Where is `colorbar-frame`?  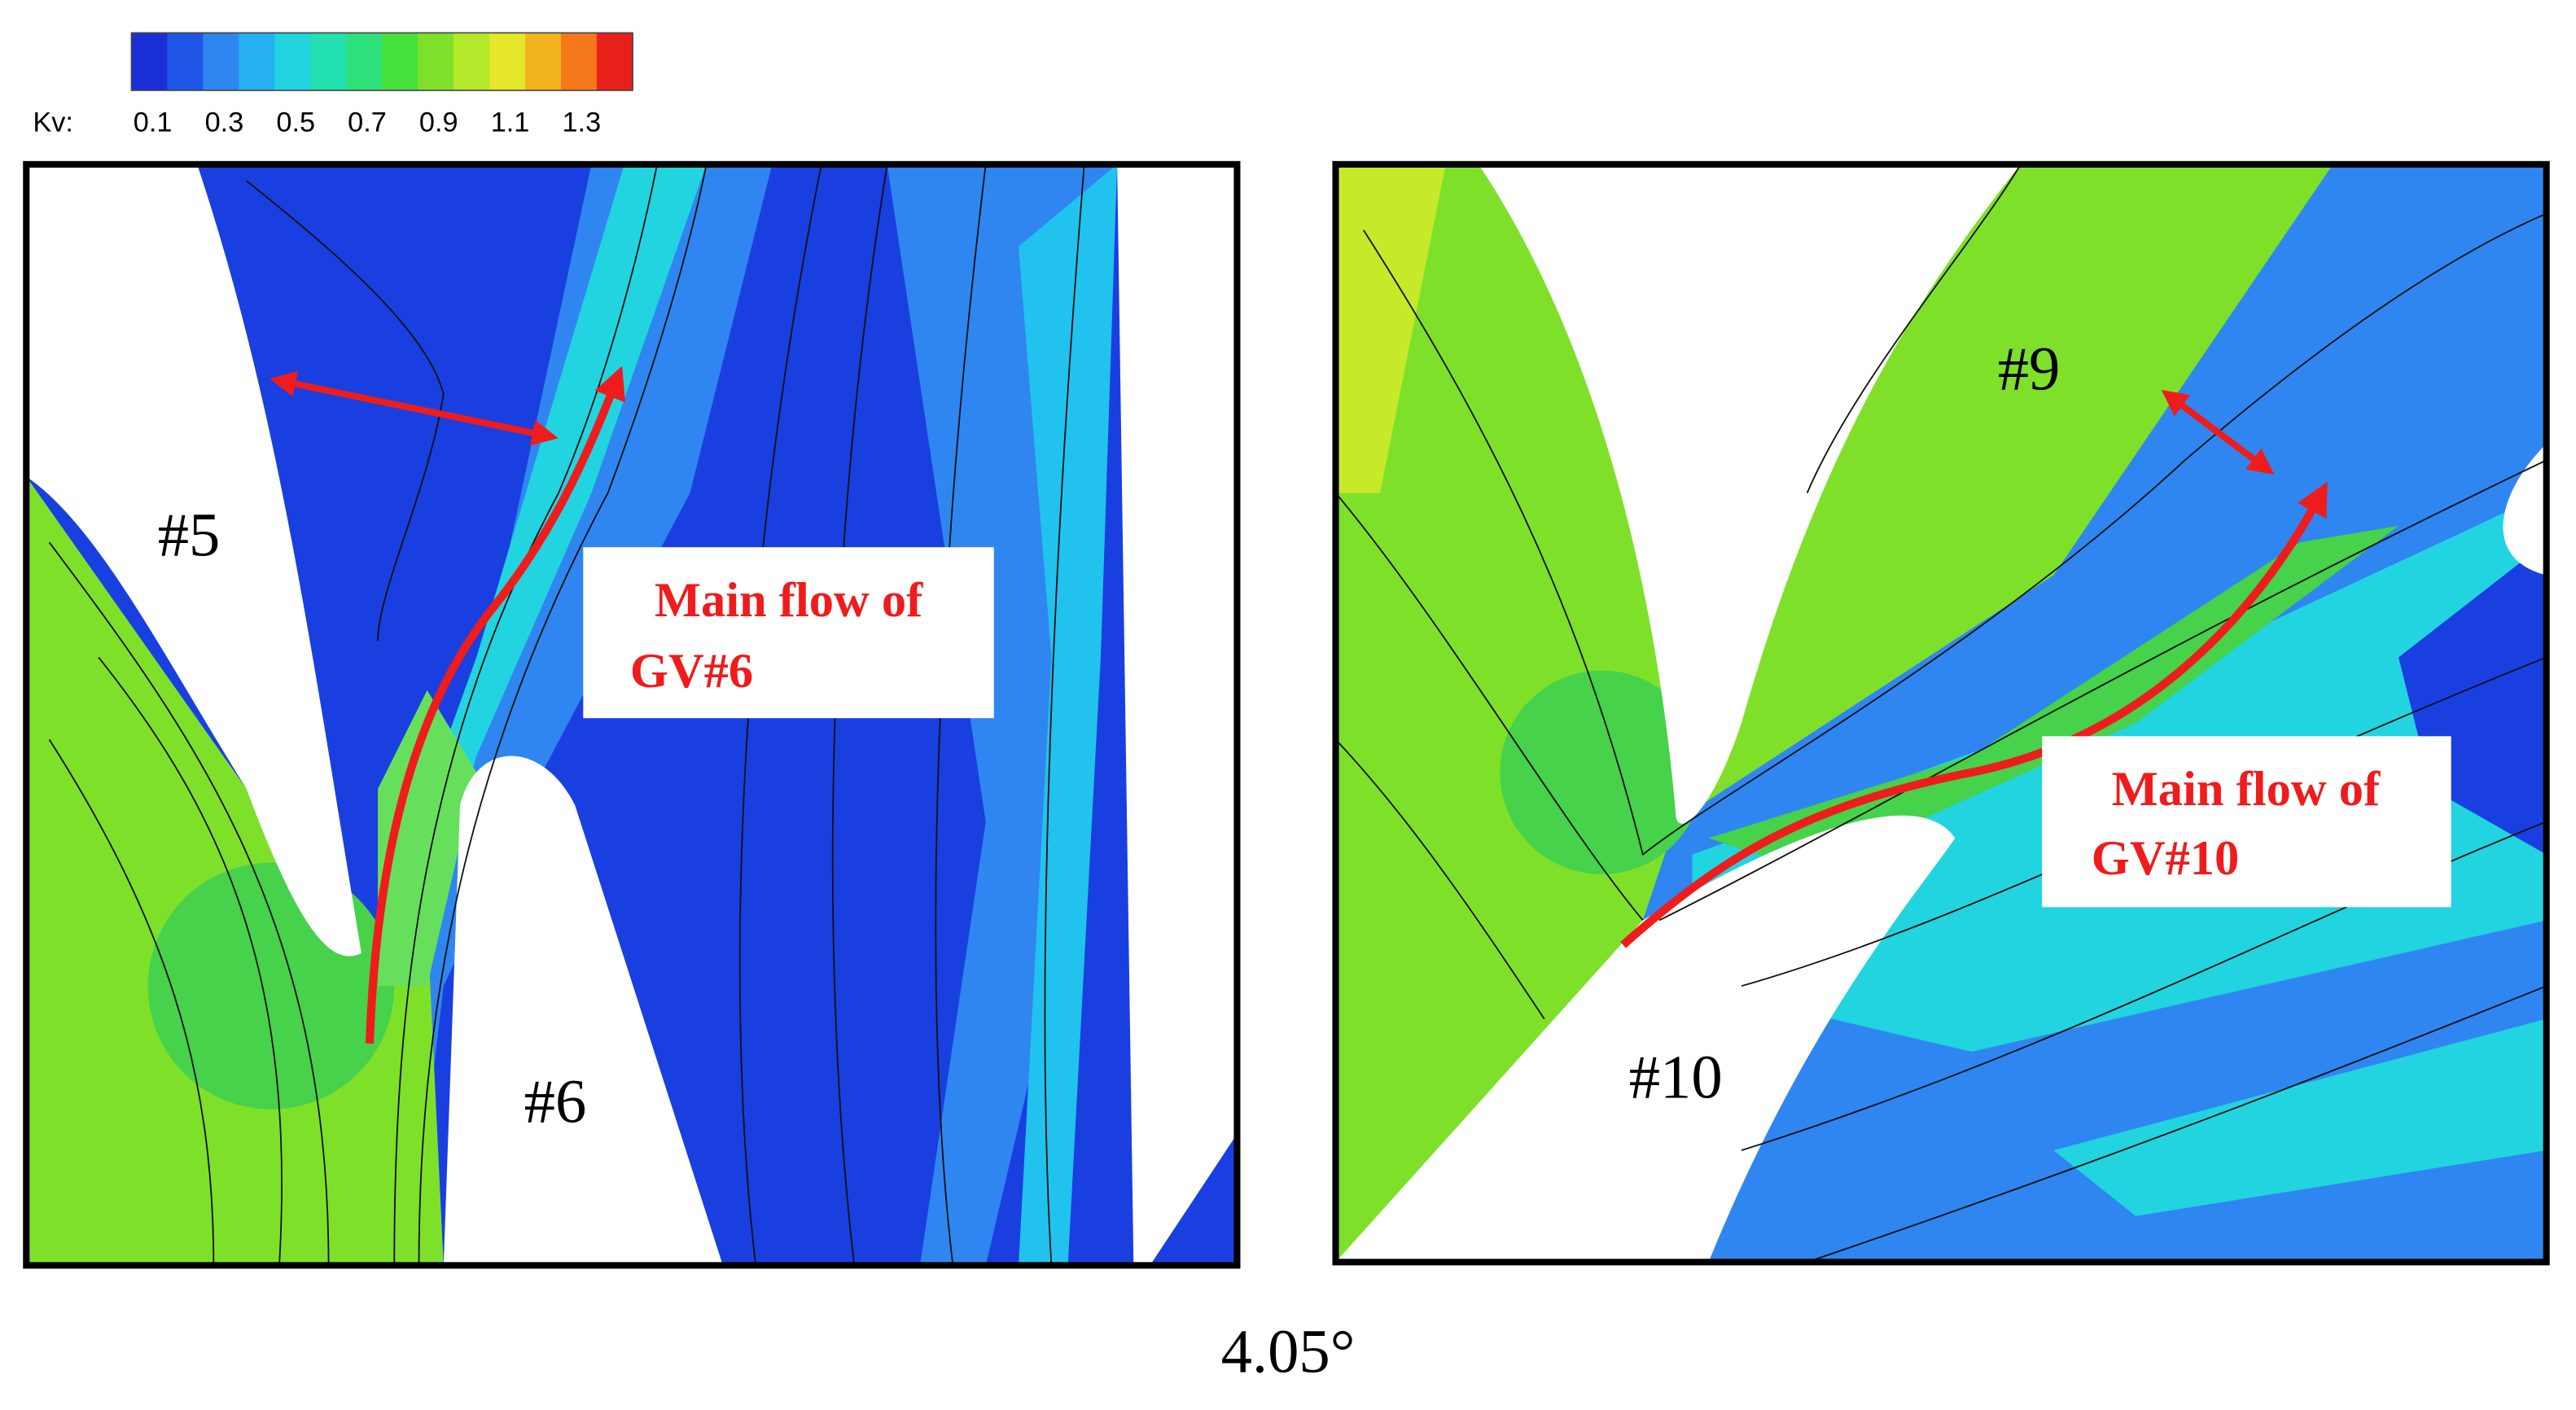 colorbar-frame is located at coordinates (381, 61).